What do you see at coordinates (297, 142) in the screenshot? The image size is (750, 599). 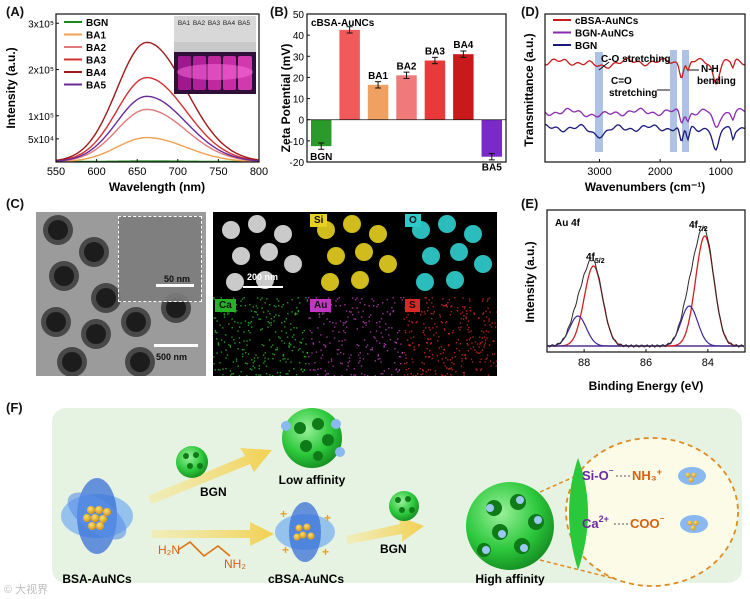 I see `b-ytick--10: -10` at bounding box center [297, 142].